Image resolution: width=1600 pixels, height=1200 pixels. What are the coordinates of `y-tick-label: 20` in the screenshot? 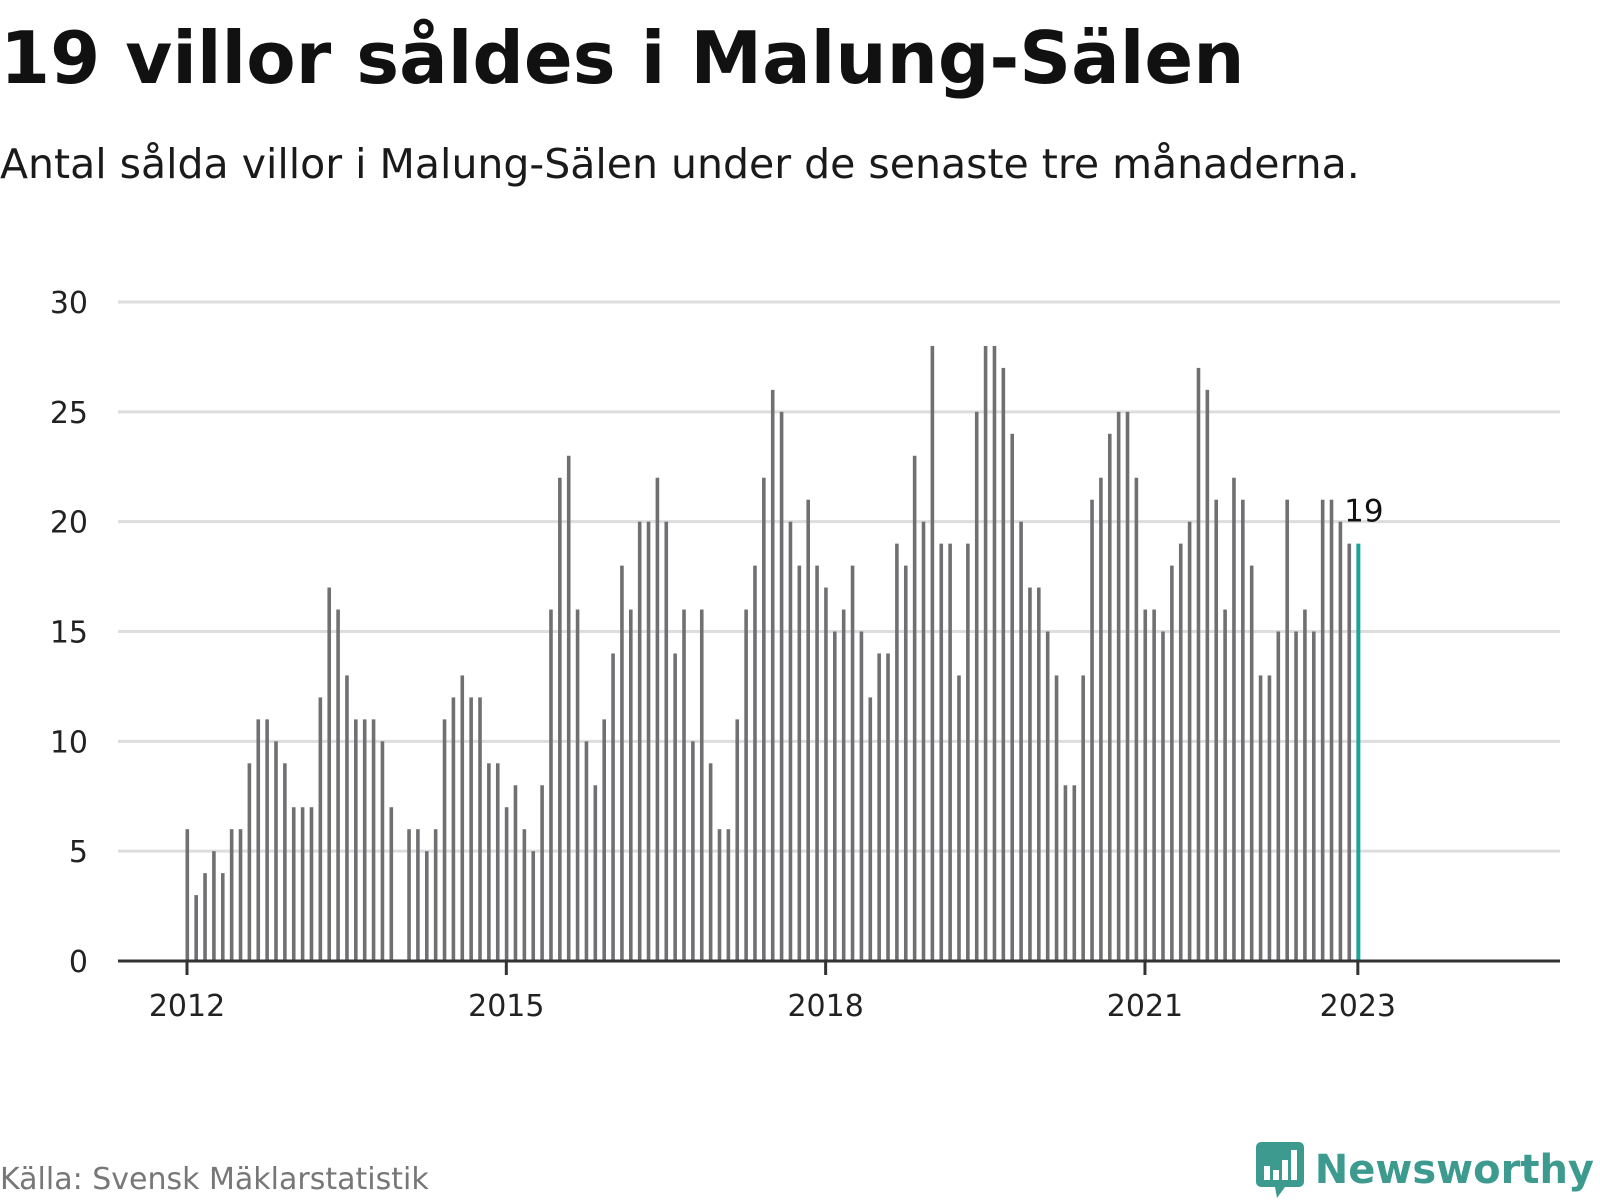 It's located at (69, 523).